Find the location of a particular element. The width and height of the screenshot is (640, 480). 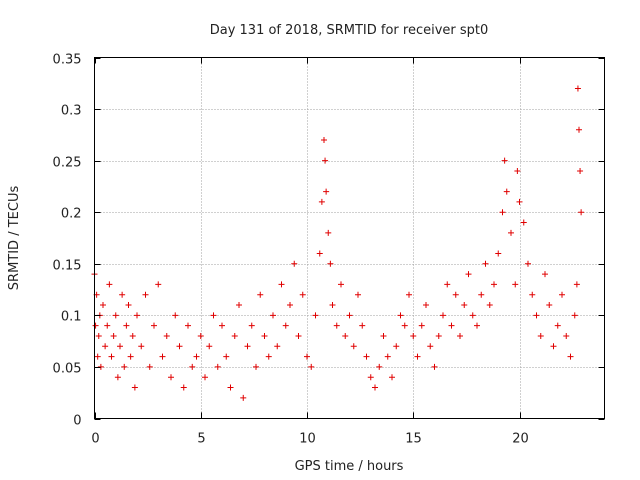

y-tick-label: 0.3 is located at coordinates (71, 111).